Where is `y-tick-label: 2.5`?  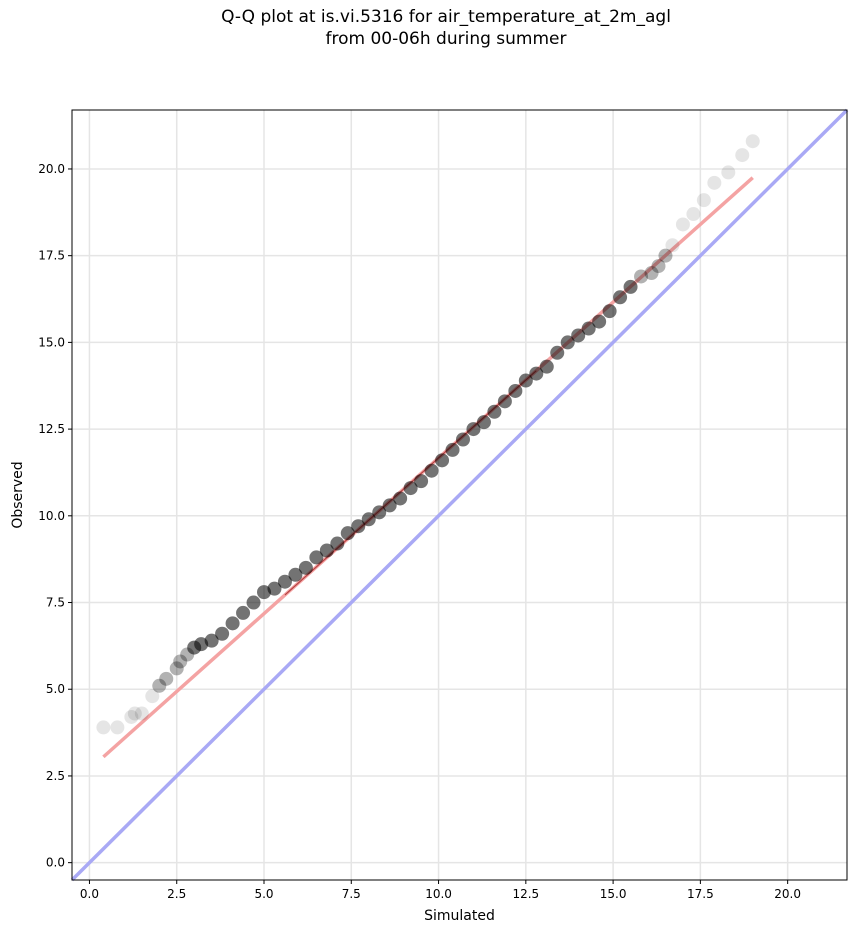
y-tick-label: 2.5 is located at coordinates (55, 776).